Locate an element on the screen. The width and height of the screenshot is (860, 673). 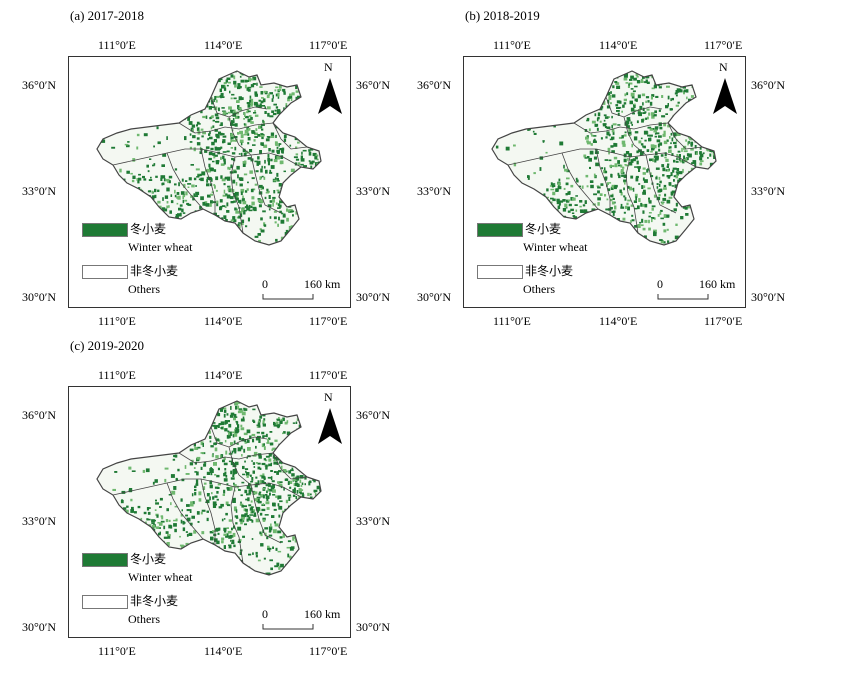
panel-title: (c) 2019-2020 is located at coordinates (107, 345).